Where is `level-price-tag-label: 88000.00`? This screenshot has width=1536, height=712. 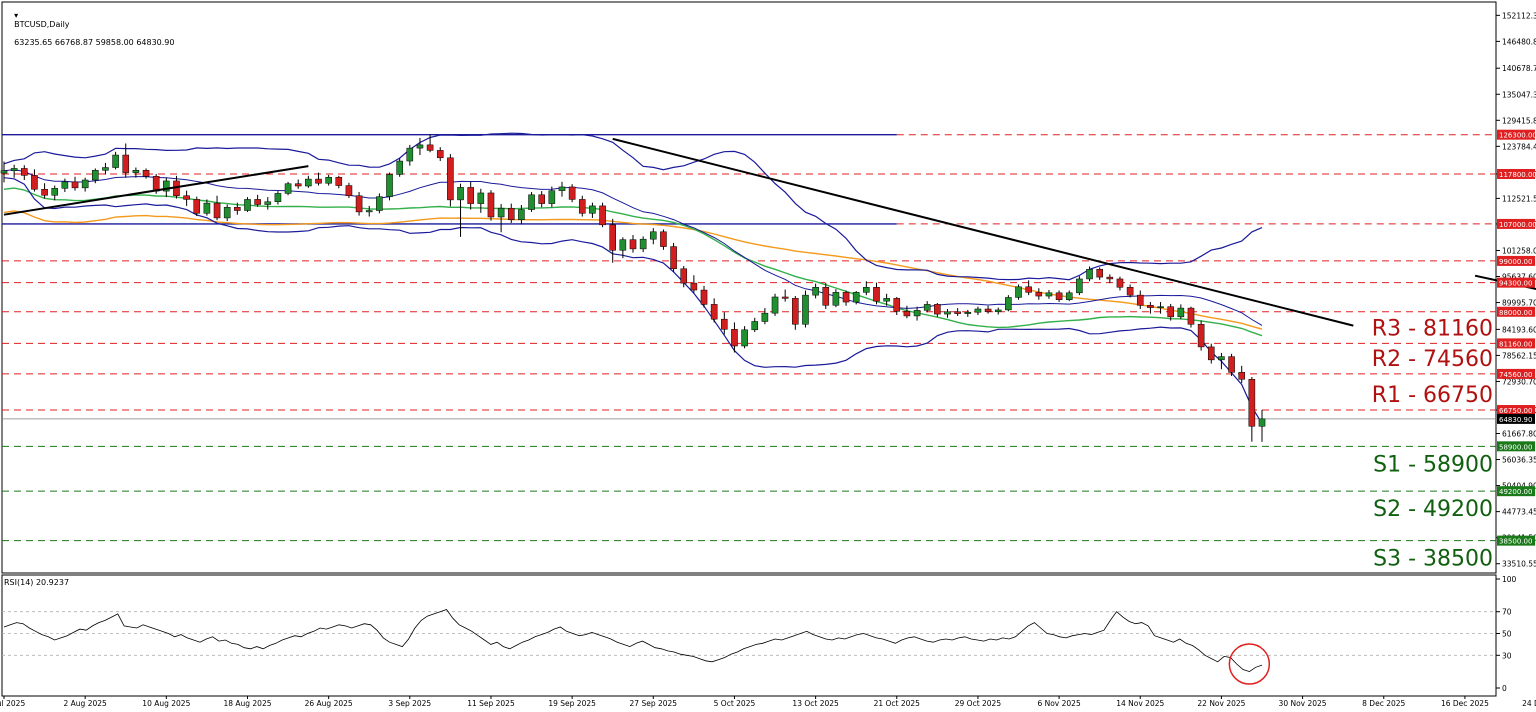 level-price-tag-label: 88000.00 is located at coordinates (1515, 313).